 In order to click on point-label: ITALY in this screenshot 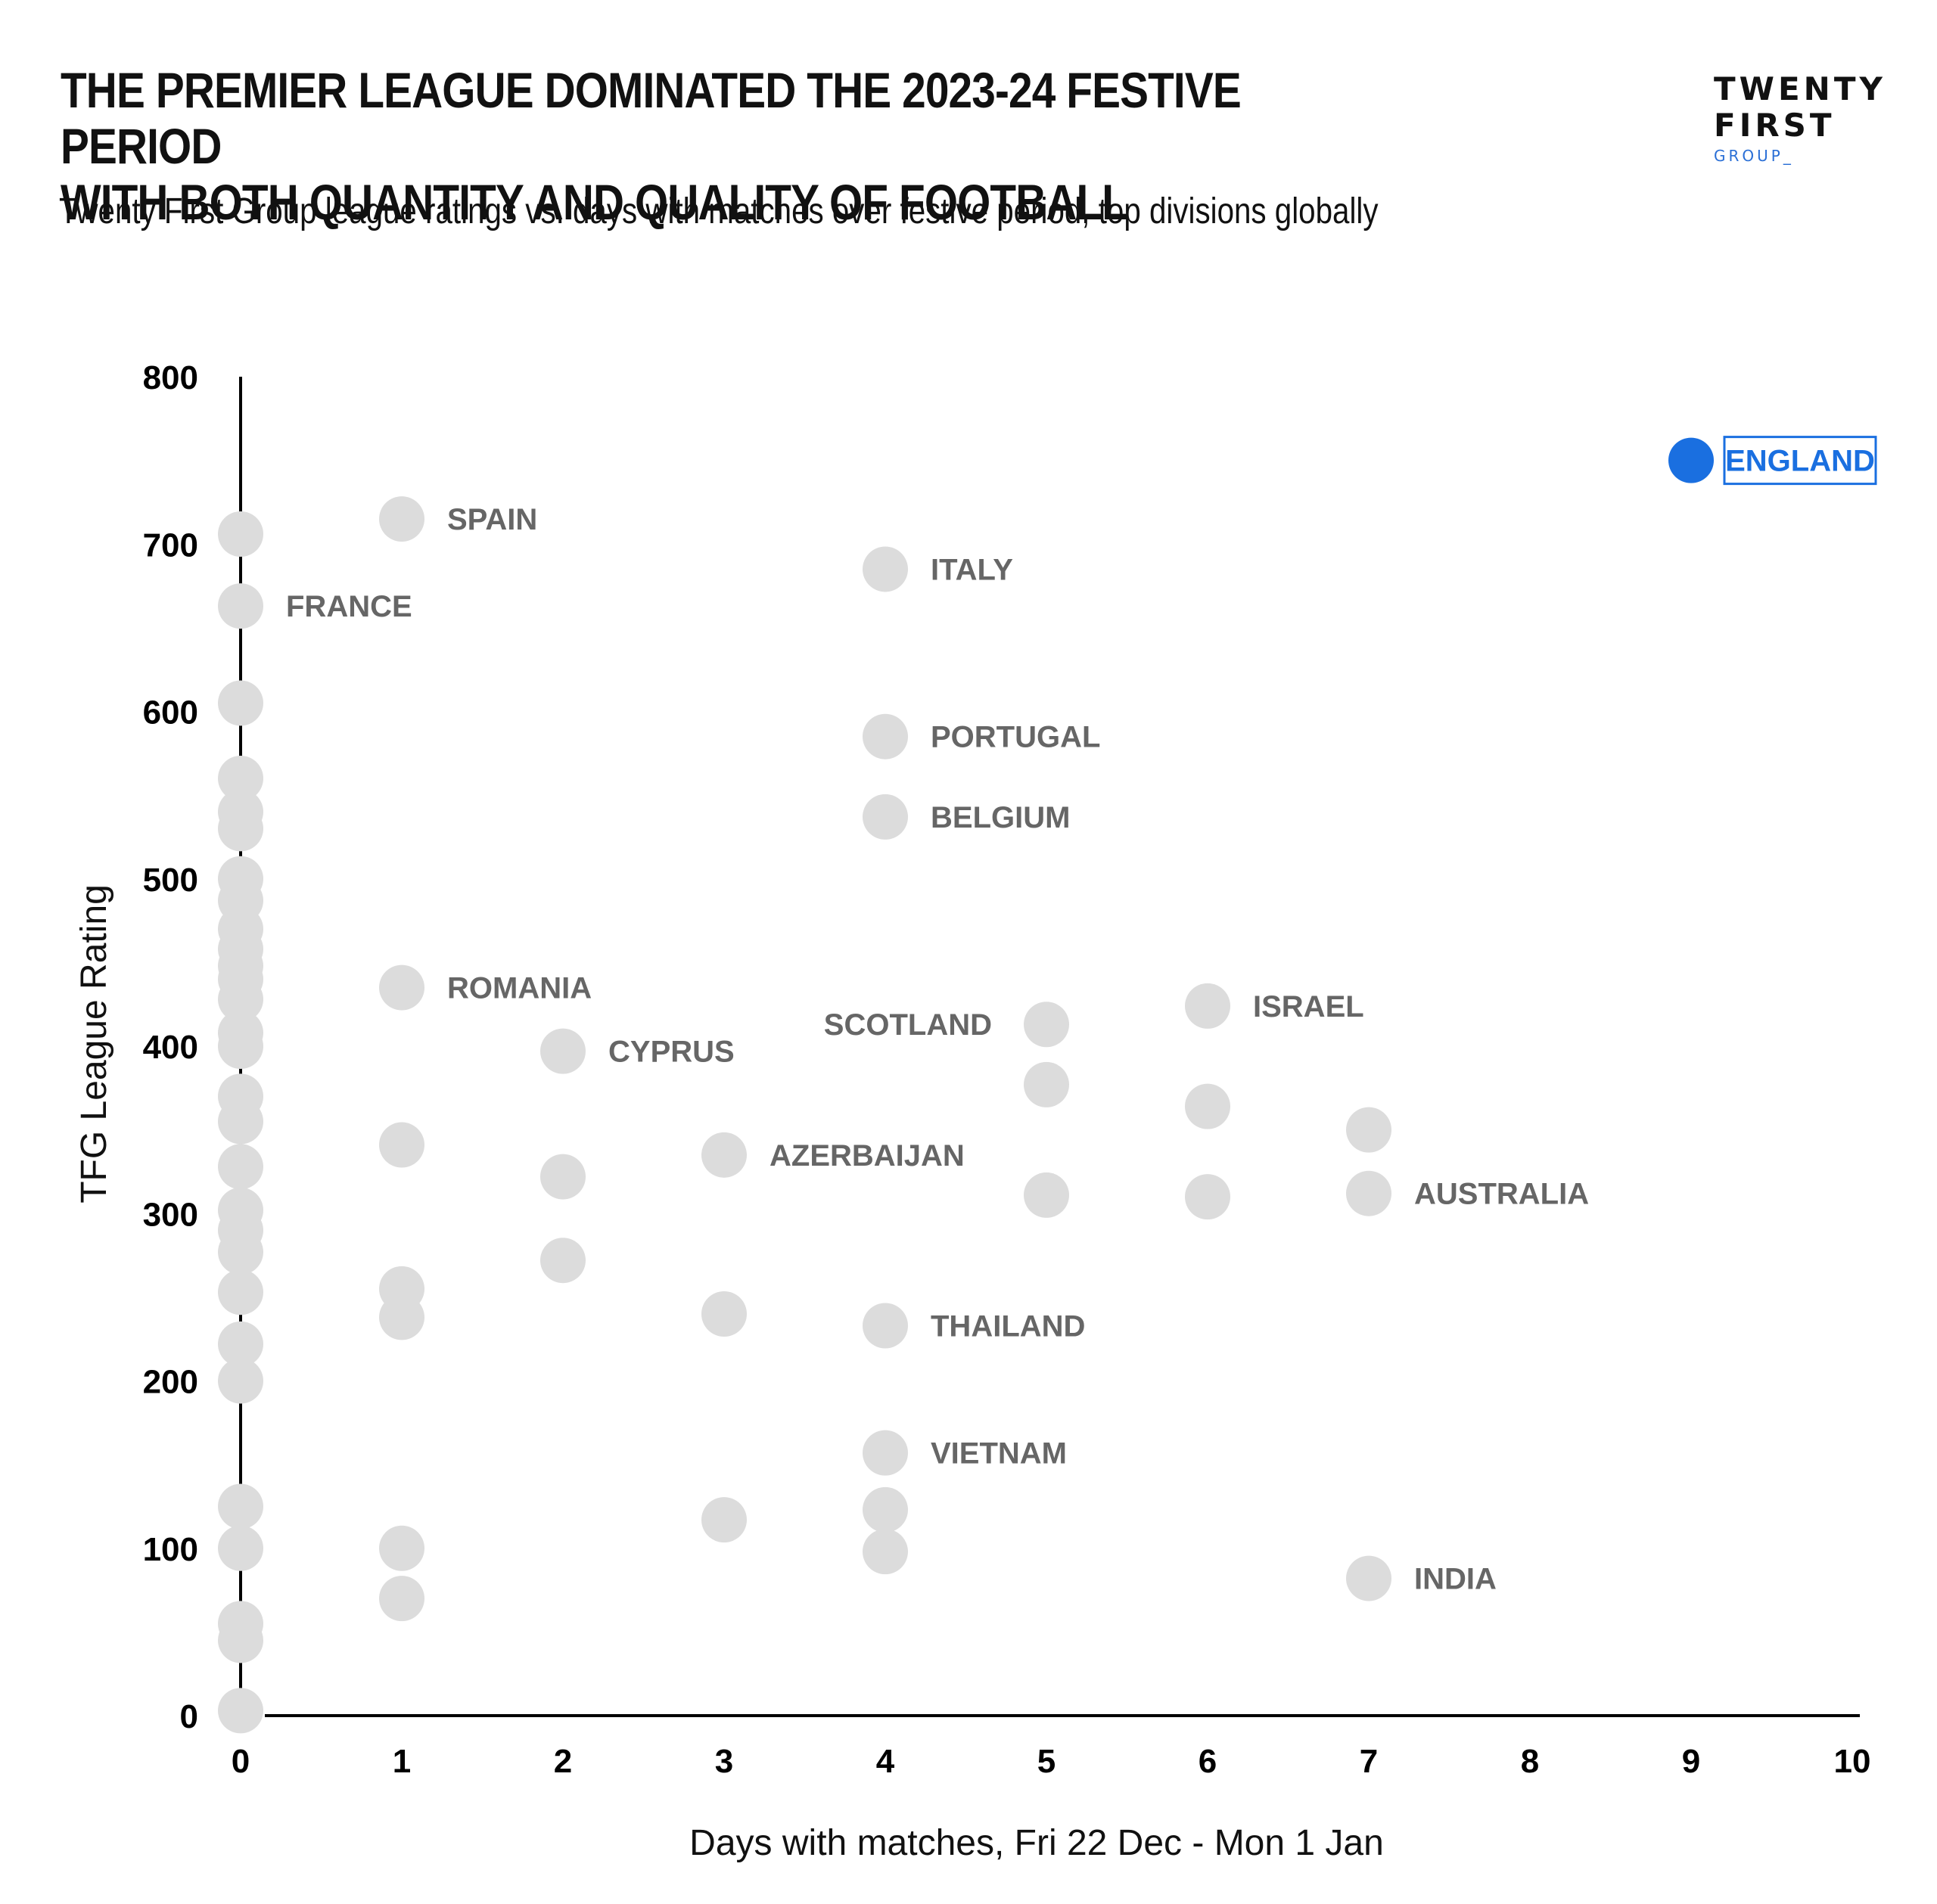, I will do `click(972, 569)`.